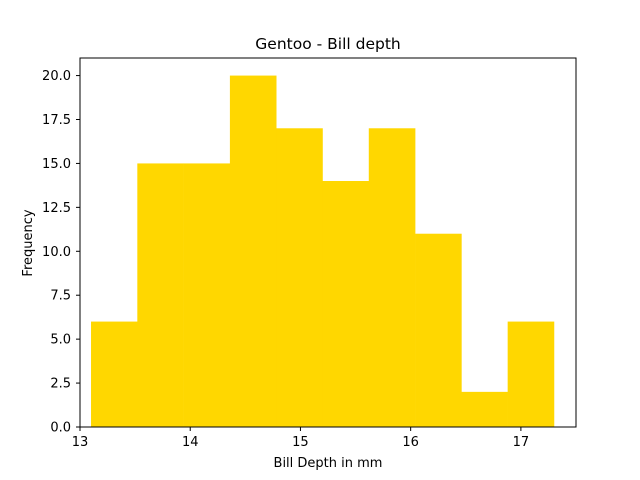  What do you see at coordinates (28, 242) in the screenshot?
I see `y-axis-label: Frequency` at bounding box center [28, 242].